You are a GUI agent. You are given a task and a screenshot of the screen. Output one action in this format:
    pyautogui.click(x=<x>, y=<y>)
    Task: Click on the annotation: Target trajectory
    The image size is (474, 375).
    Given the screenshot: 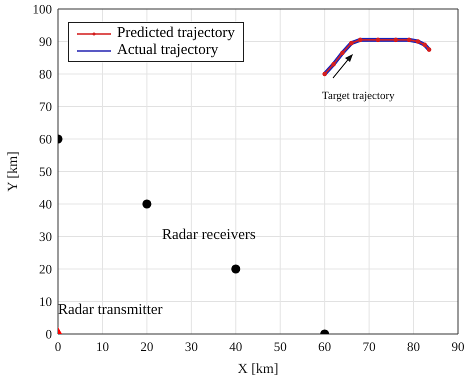 What is the action you would take?
    pyautogui.click(x=358, y=96)
    